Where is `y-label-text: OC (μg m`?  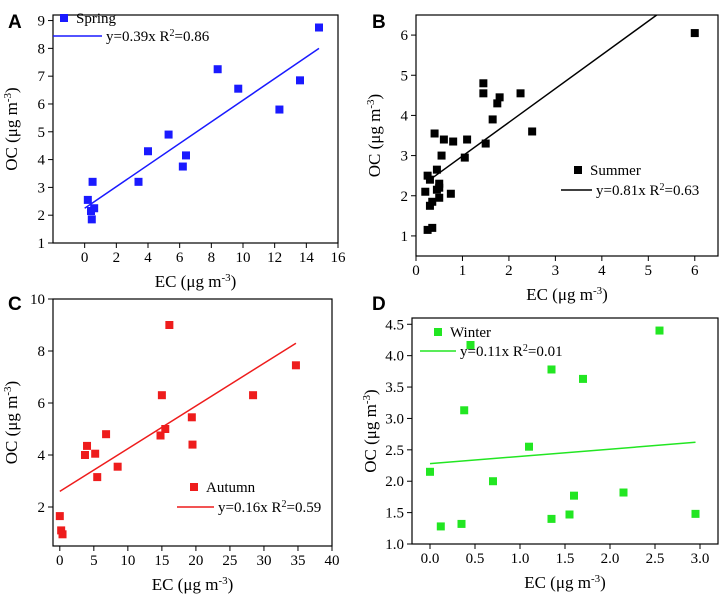 y-label-text: OC (μg m is located at coordinates (11, 136).